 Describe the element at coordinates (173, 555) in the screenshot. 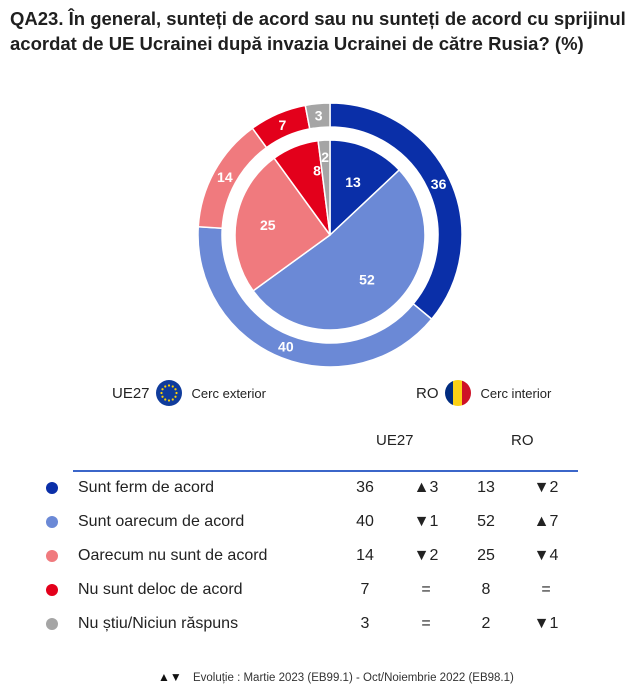

I see `row-label: Oarecum nu sunt de acord` at that location.